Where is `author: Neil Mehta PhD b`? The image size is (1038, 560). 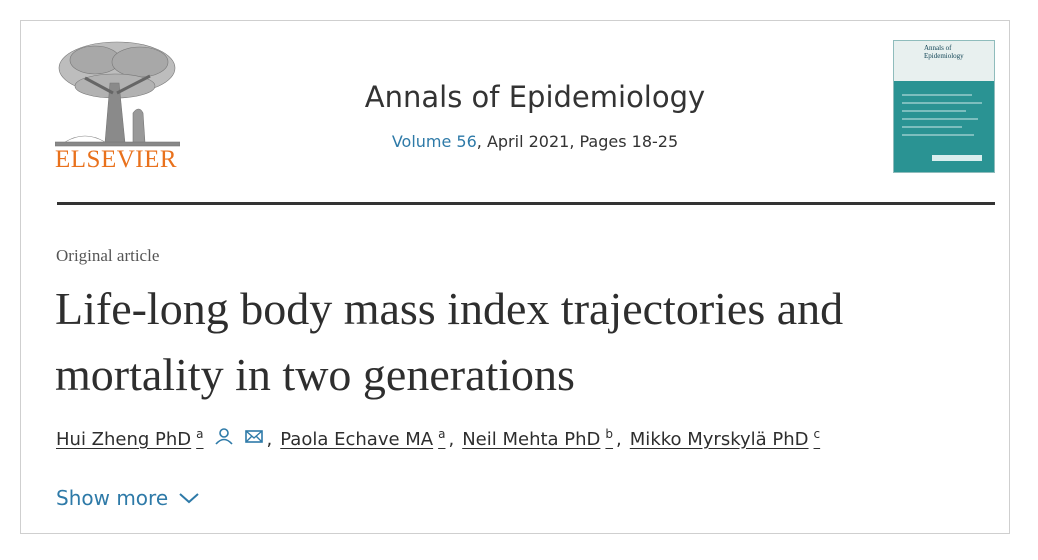 author: Neil Mehta PhD b is located at coordinates (537, 438).